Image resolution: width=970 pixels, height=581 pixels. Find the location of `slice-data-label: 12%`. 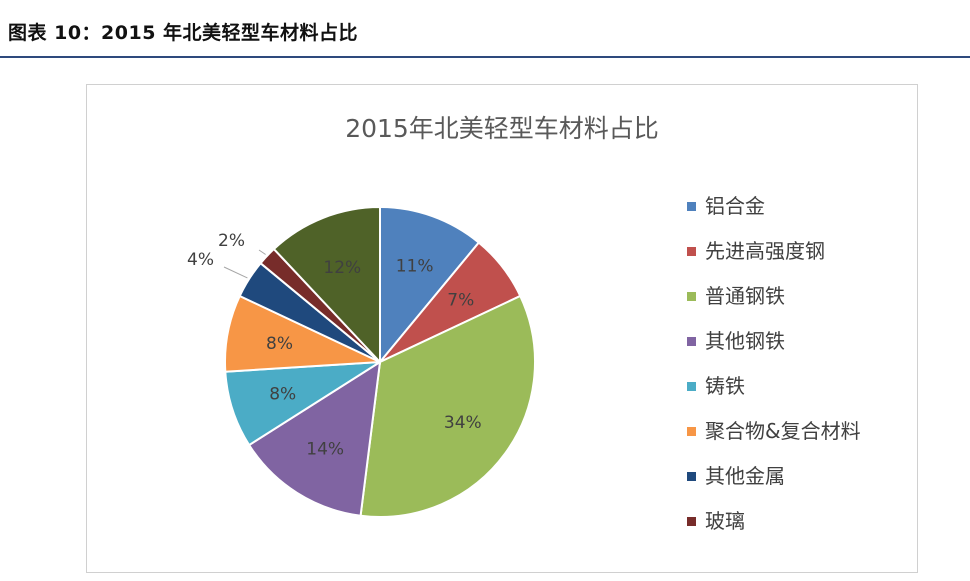

slice-data-label: 12% is located at coordinates (342, 268).